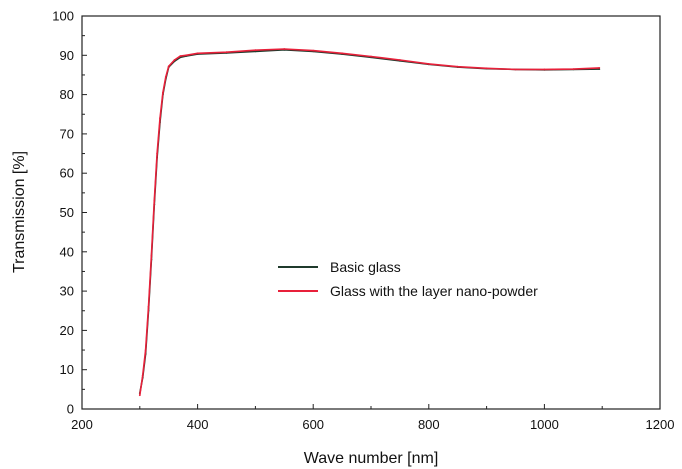  Describe the element at coordinates (82, 424) in the screenshot. I see `x-tick-label: 200` at that location.